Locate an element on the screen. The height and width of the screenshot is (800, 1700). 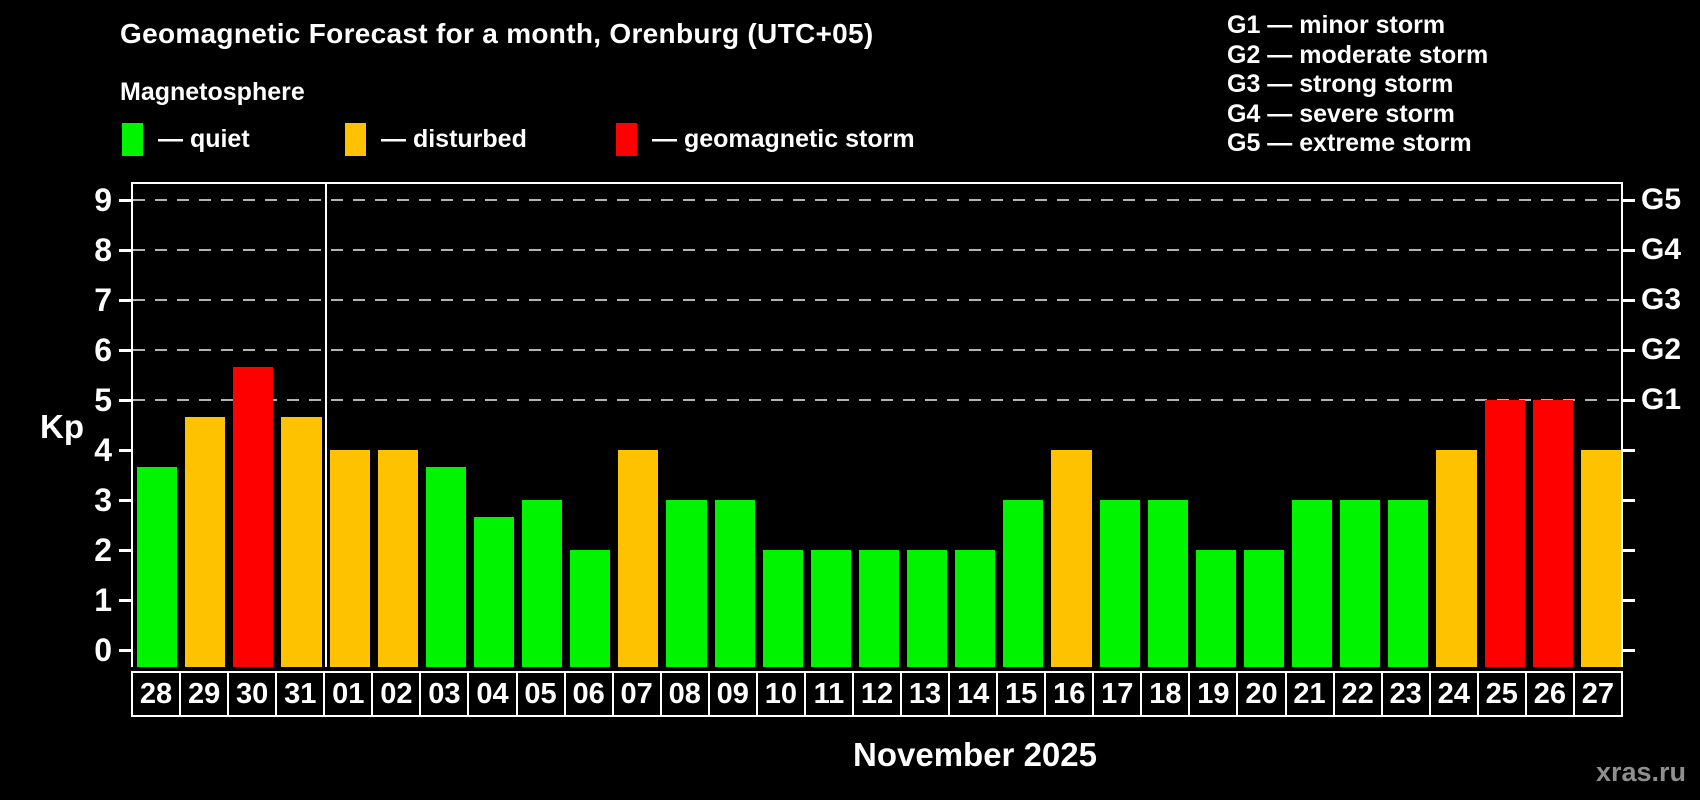
date-cell-15: 15 is located at coordinates (1020, 694).